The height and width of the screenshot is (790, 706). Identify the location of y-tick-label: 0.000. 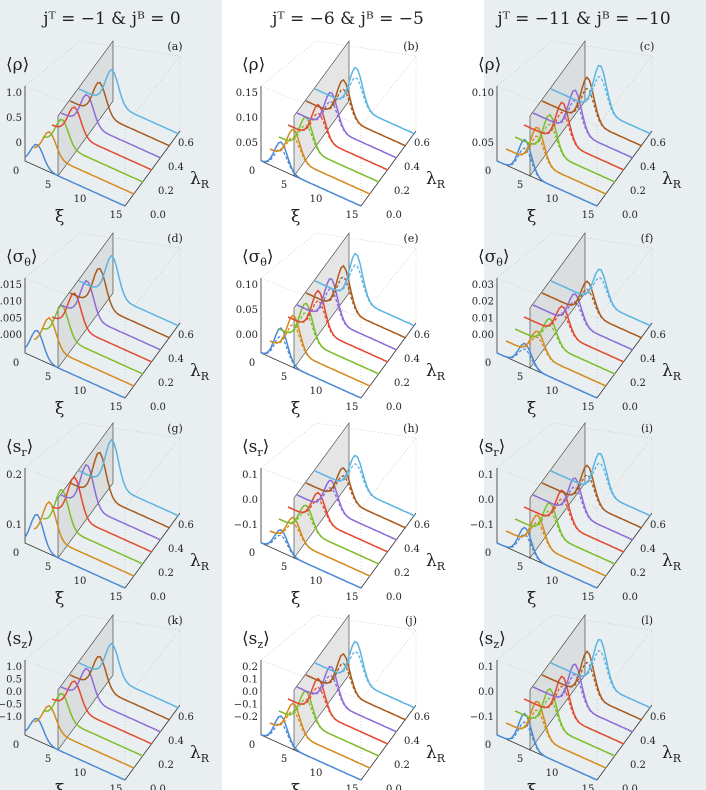
(11, 335).